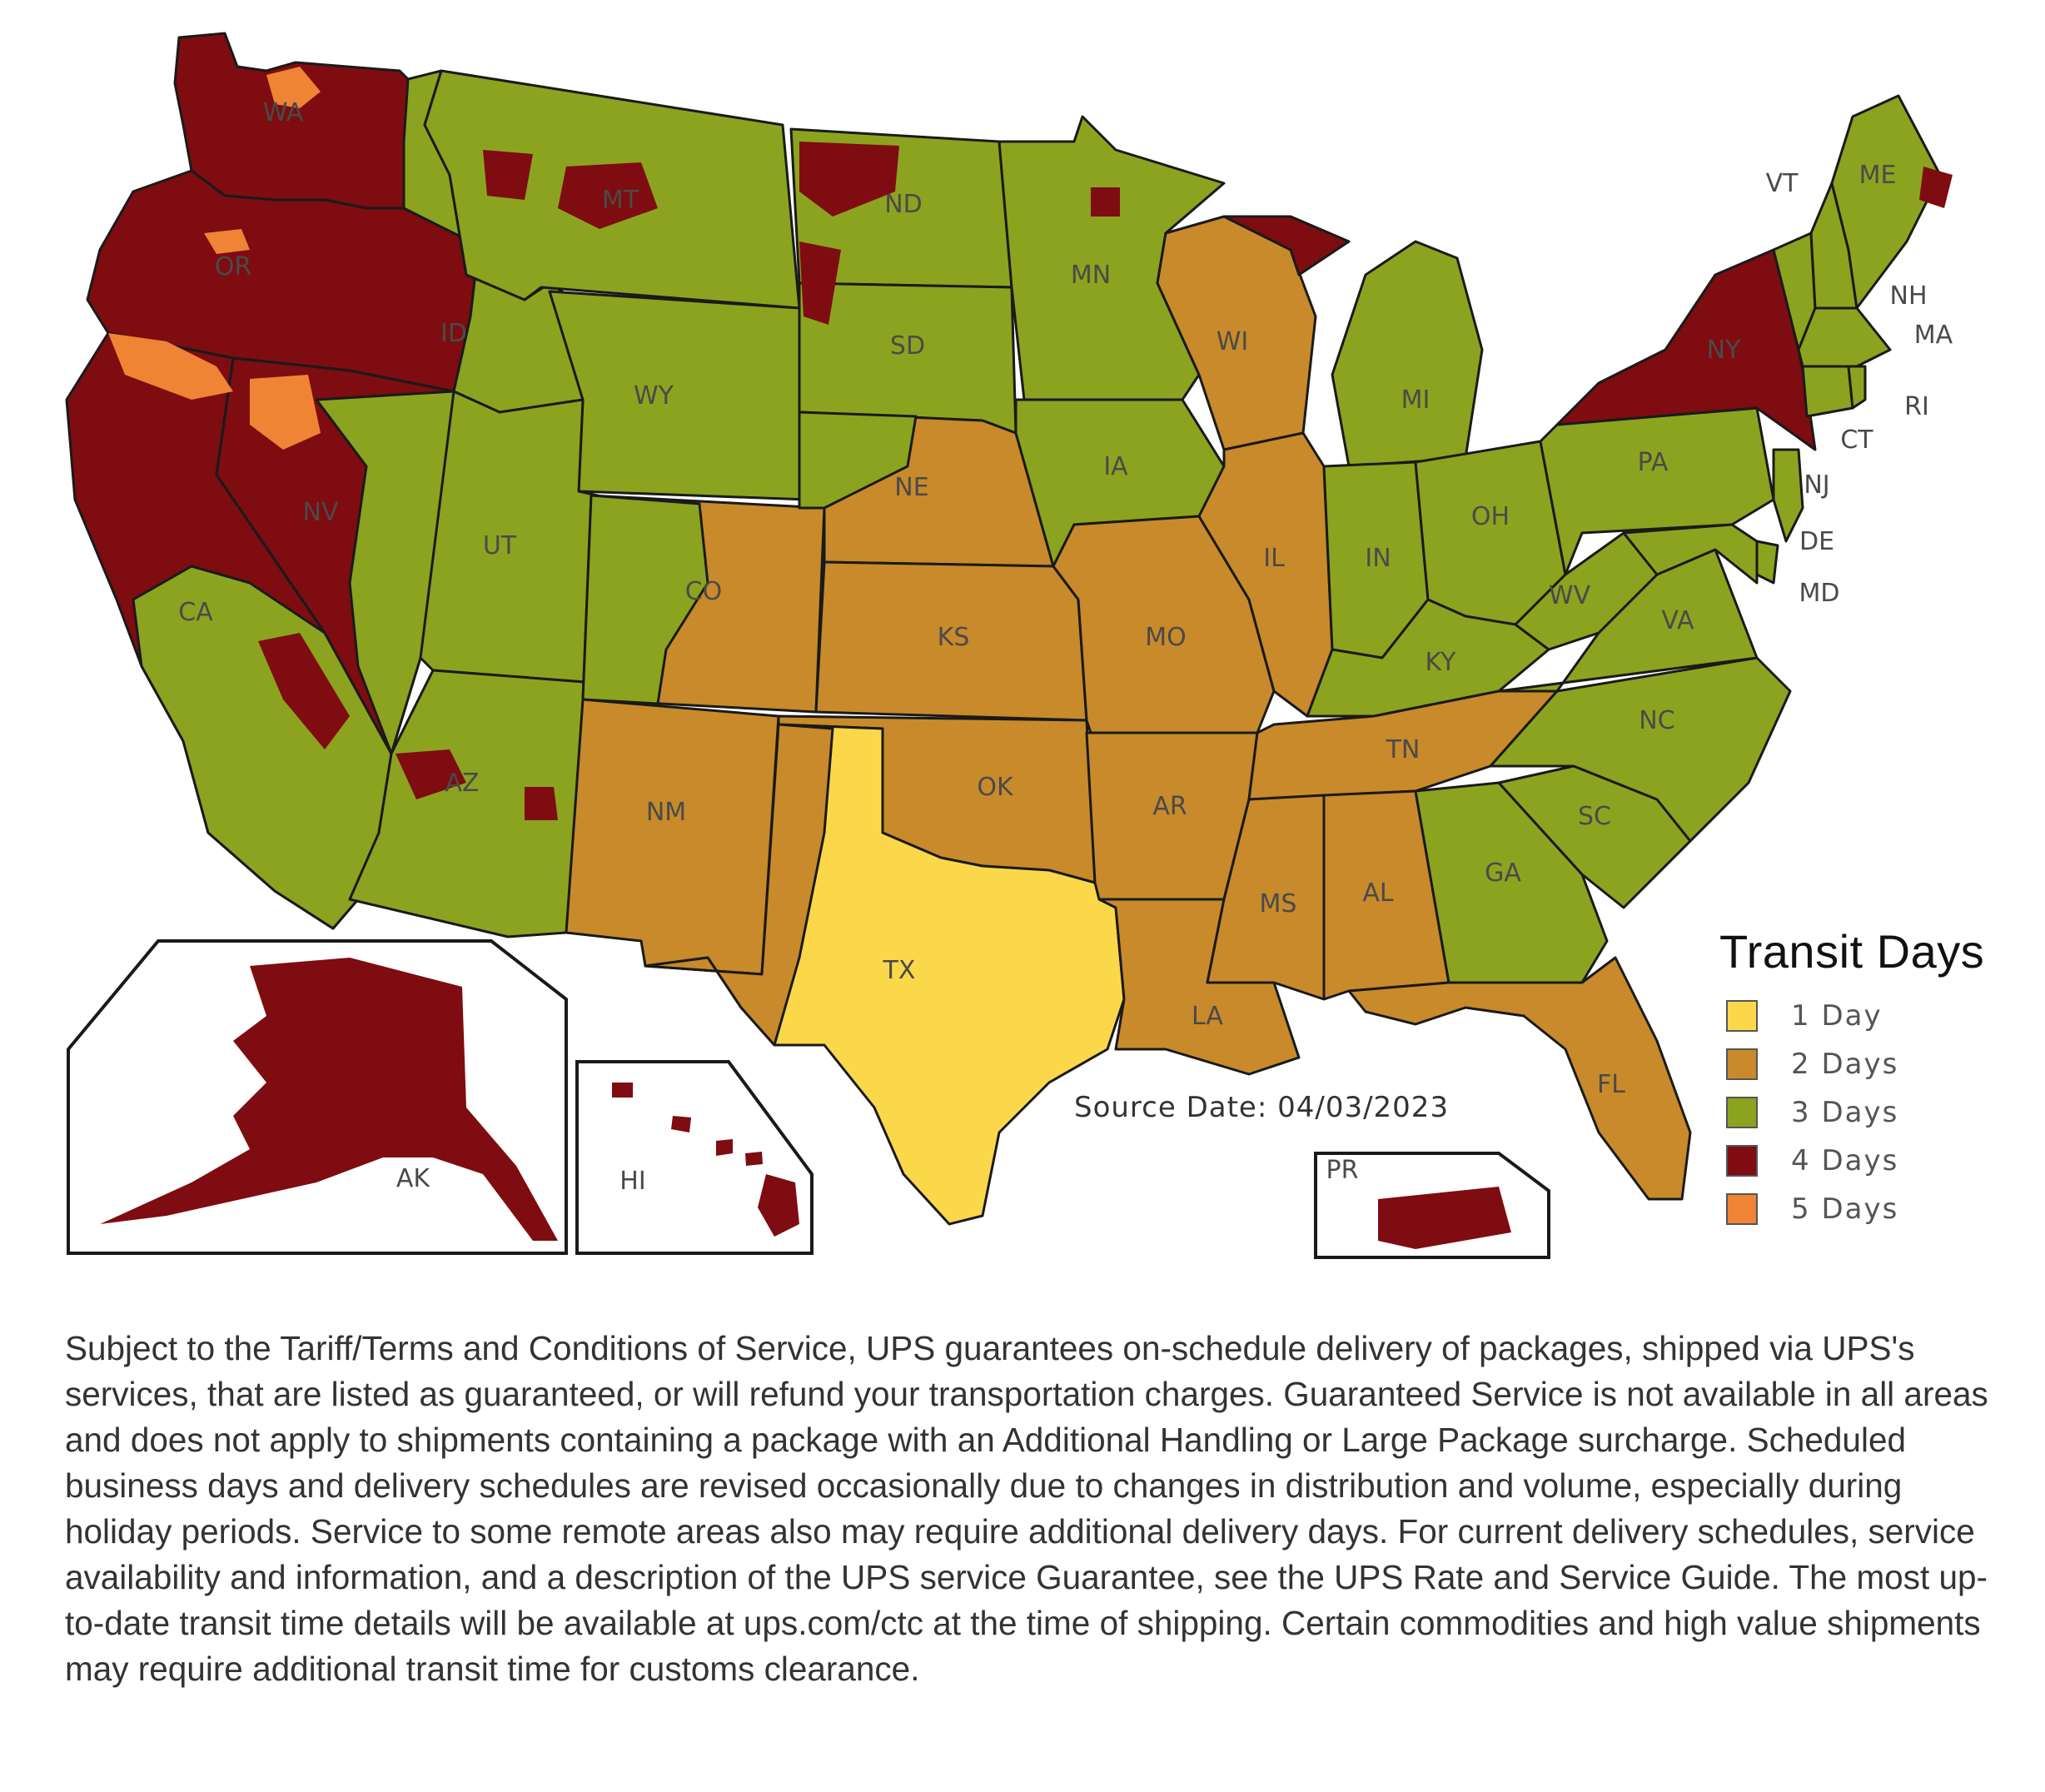 This screenshot has width=2045, height=1792. Describe the element at coordinates (1265, 574) in the screenshot. I see `state-il` at that location.